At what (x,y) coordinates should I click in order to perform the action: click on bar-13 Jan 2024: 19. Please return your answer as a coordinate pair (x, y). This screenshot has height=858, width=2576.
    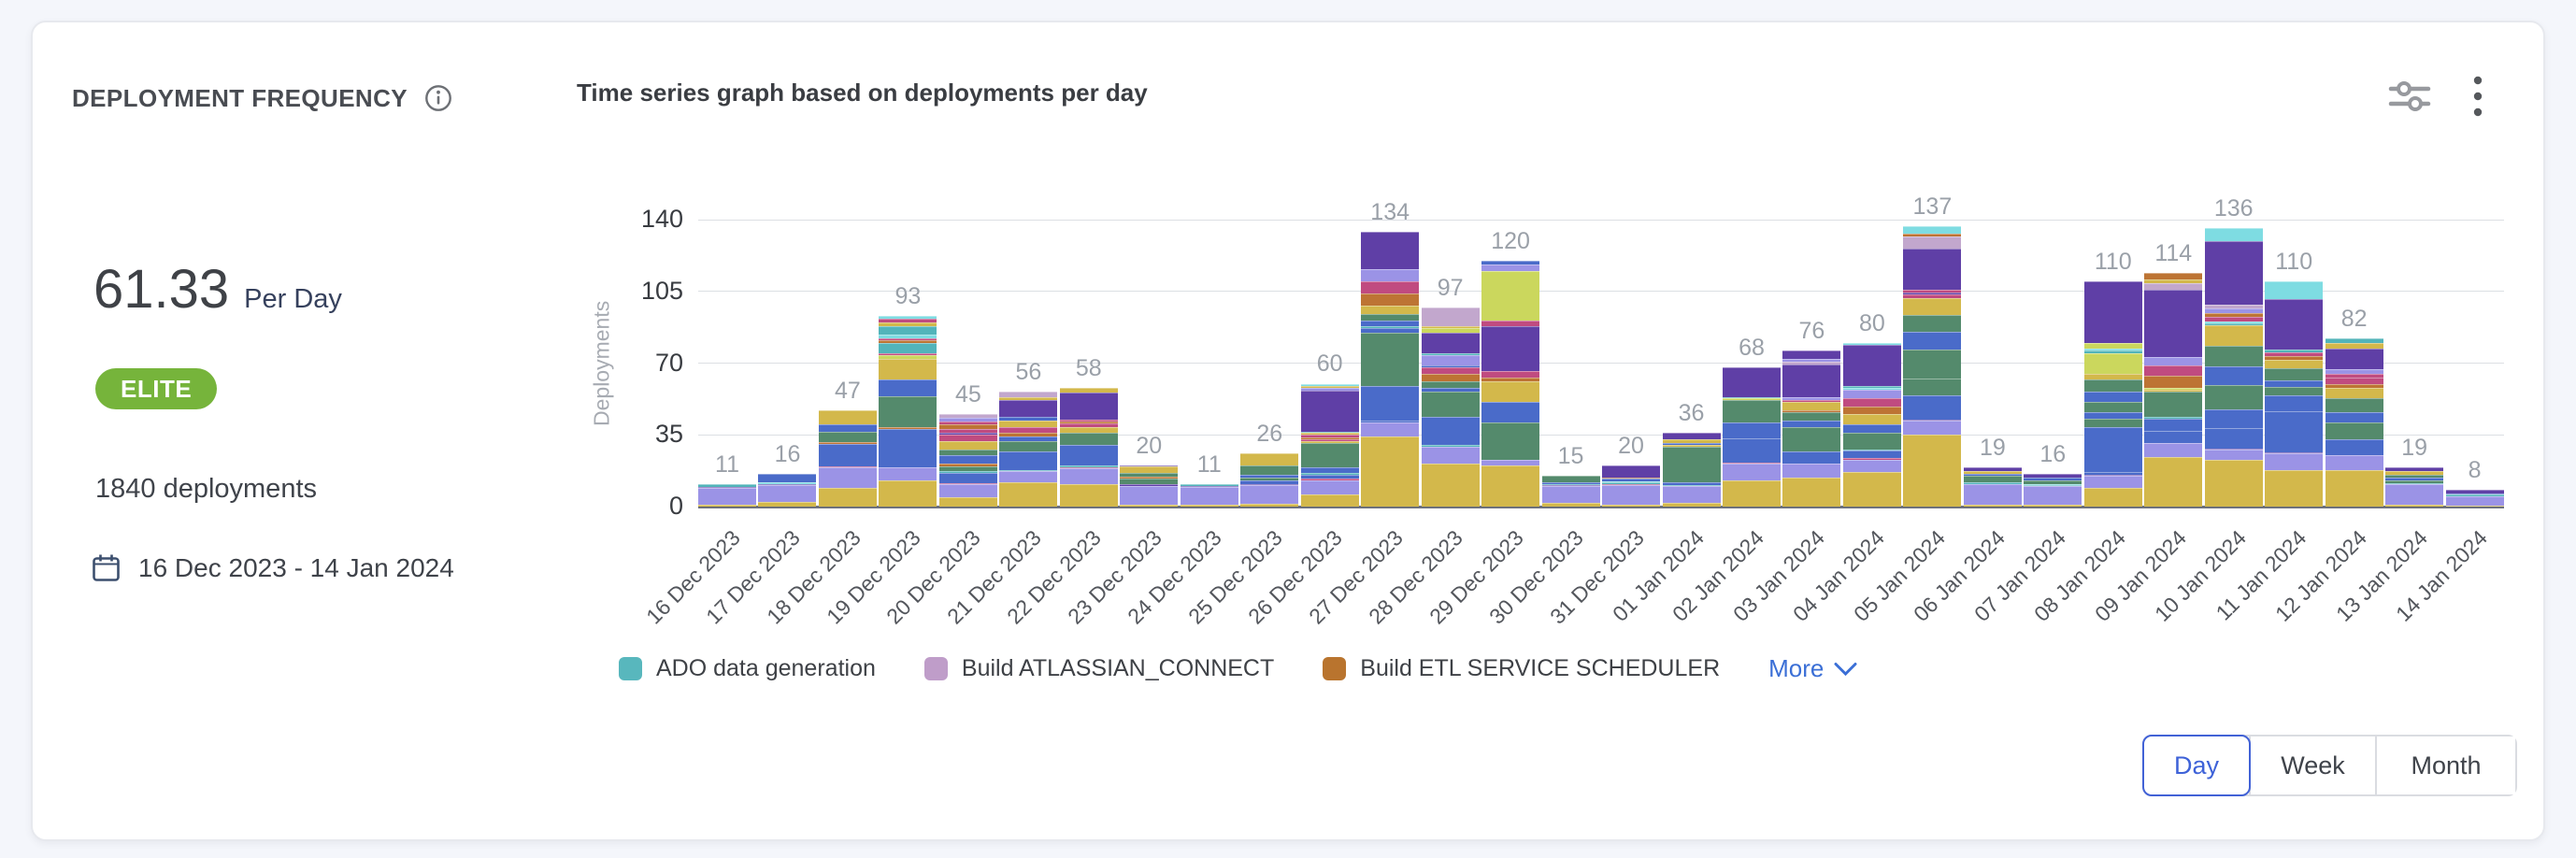
    Looking at the image, I should click on (2414, 471).